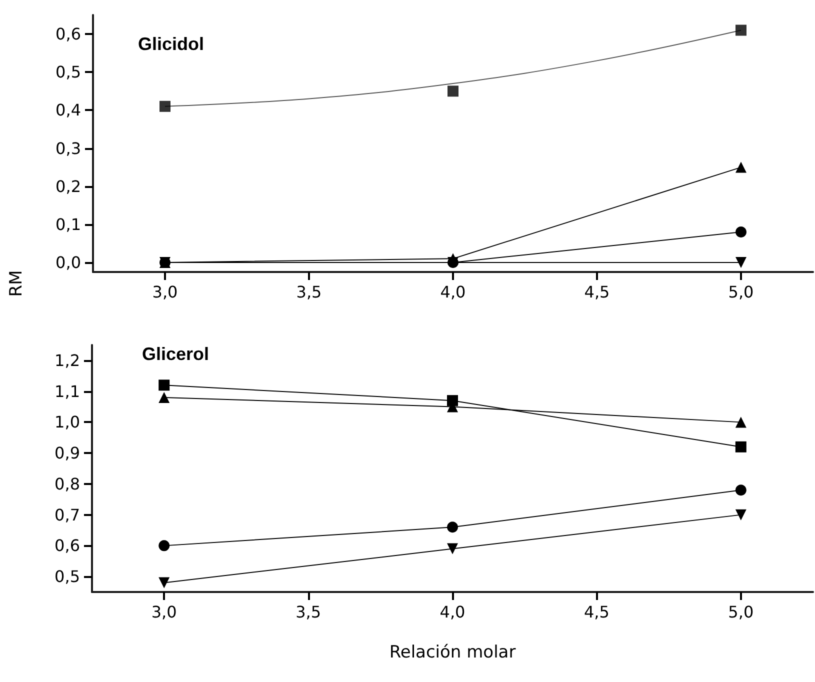  Describe the element at coordinates (67, 514) in the screenshot. I see `y-tick-label: 0,7` at that location.